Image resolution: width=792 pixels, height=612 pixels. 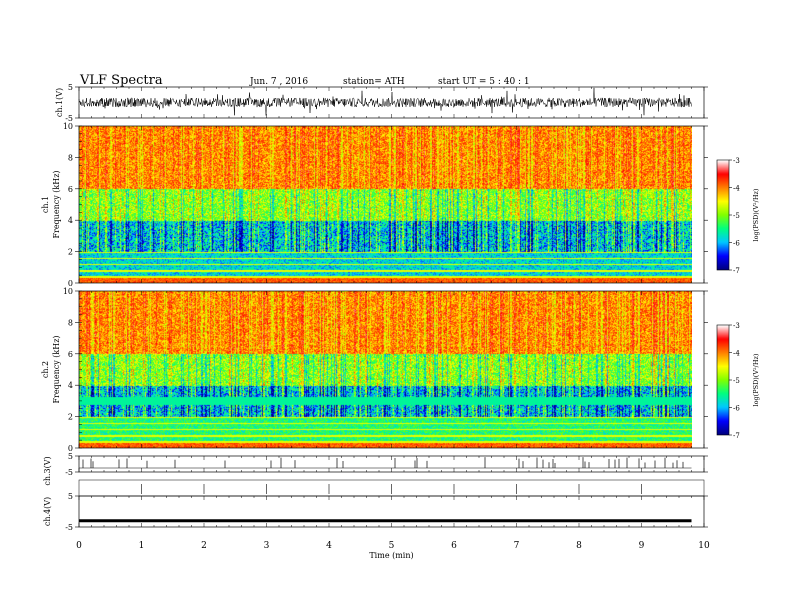 I want to click on ch2-spec-ylabel: ch.2, so click(x=45, y=369).